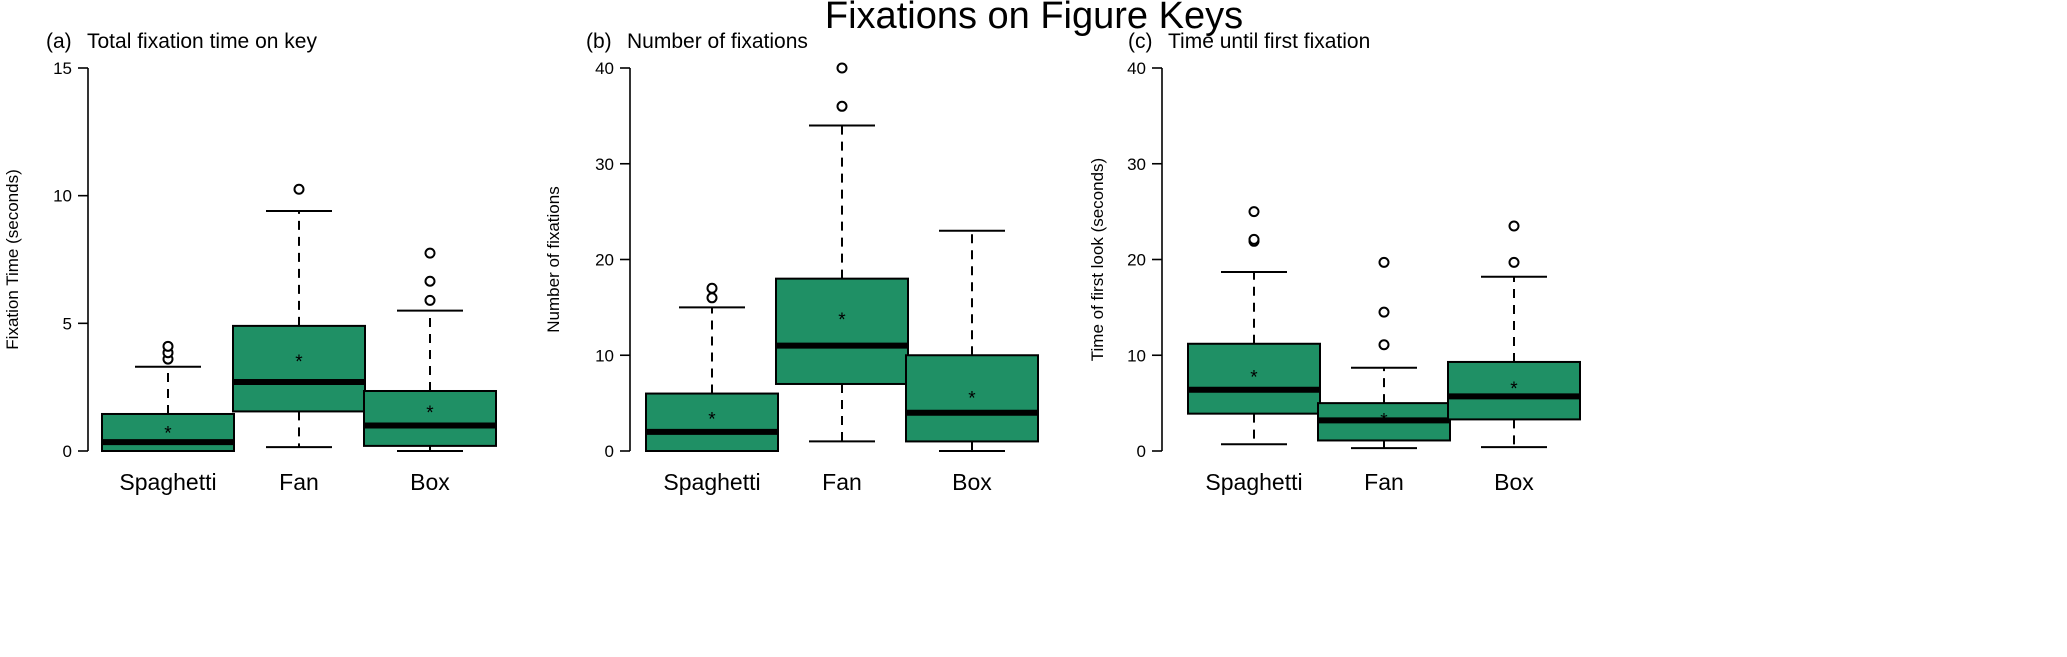 This screenshot has width=2067, height=657. Describe the element at coordinates (599, 41) in the screenshot. I see `panel-label: (b)` at that location.